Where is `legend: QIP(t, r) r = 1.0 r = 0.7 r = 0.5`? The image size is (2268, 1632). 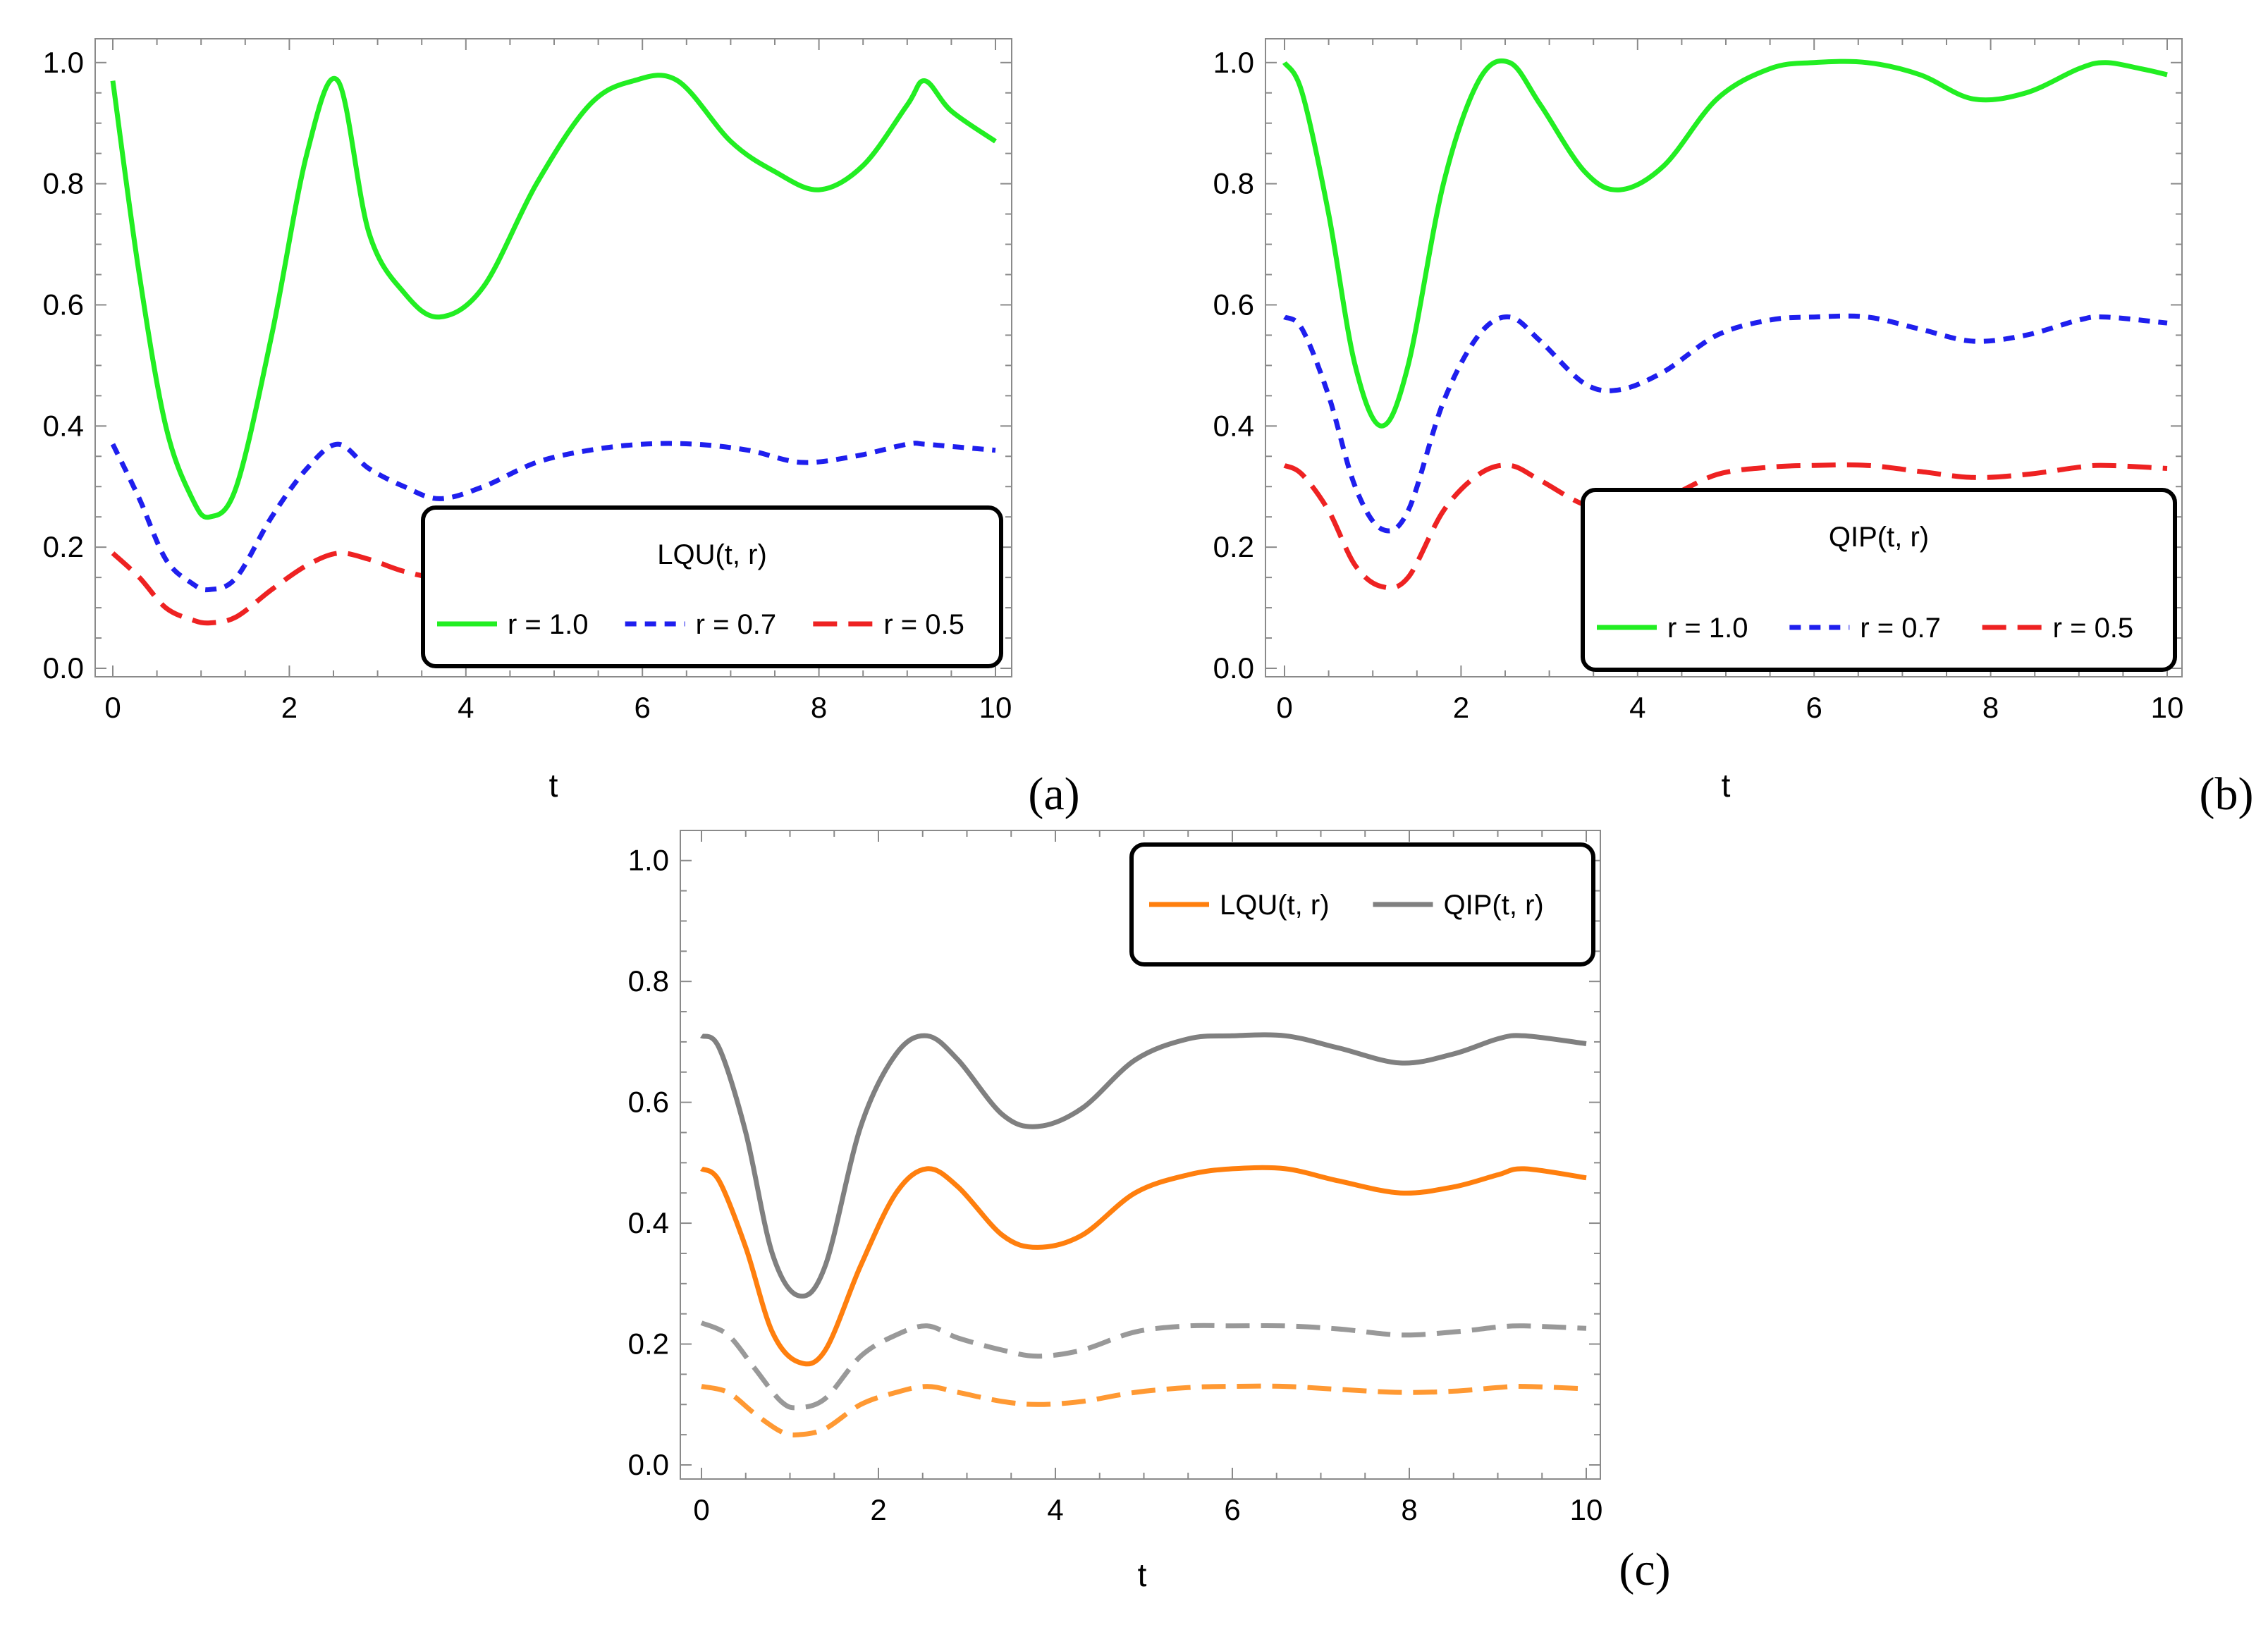
legend: QIP(t, r) r = 1.0 r = 0.7 r = 0.5 is located at coordinates (1879, 580).